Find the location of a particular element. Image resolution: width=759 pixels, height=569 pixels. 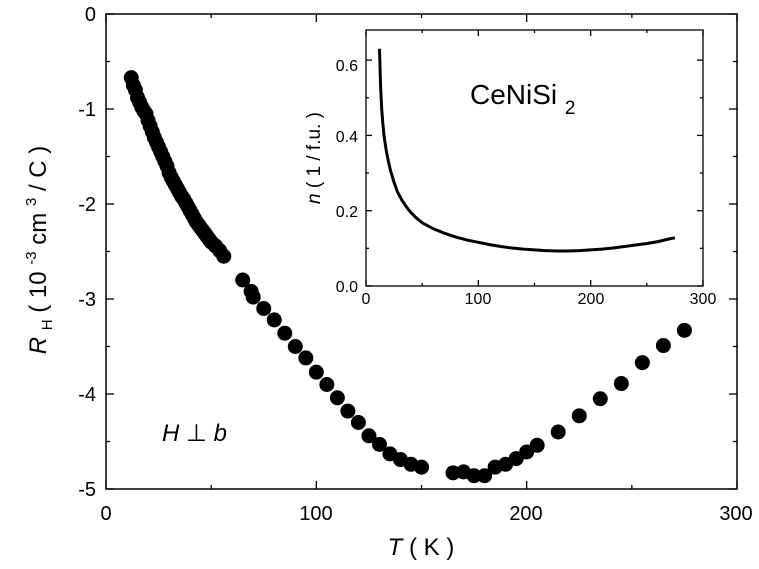

annotation-h: H is located at coordinates (171, 433).